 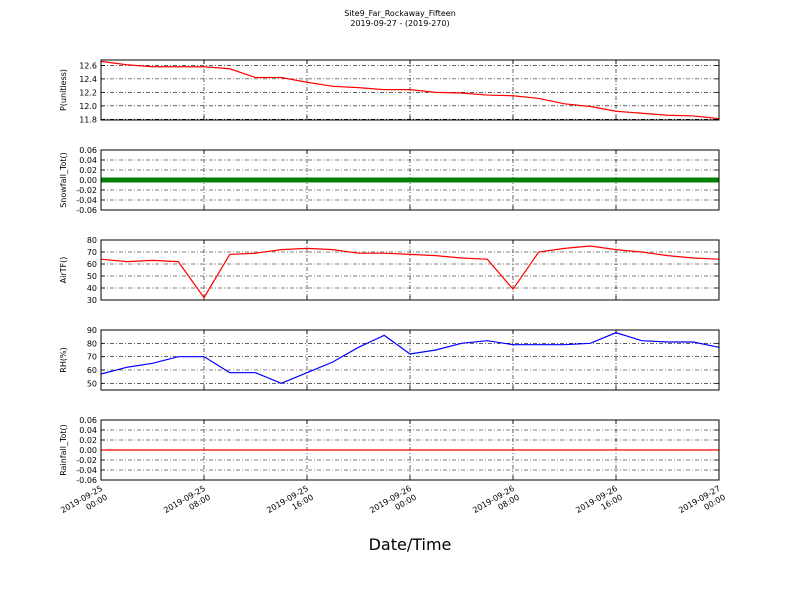 What do you see at coordinates (63, 90) in the screenshot?
I see `y-axis-label: P(unitless)` at bounding box center [63, 90].